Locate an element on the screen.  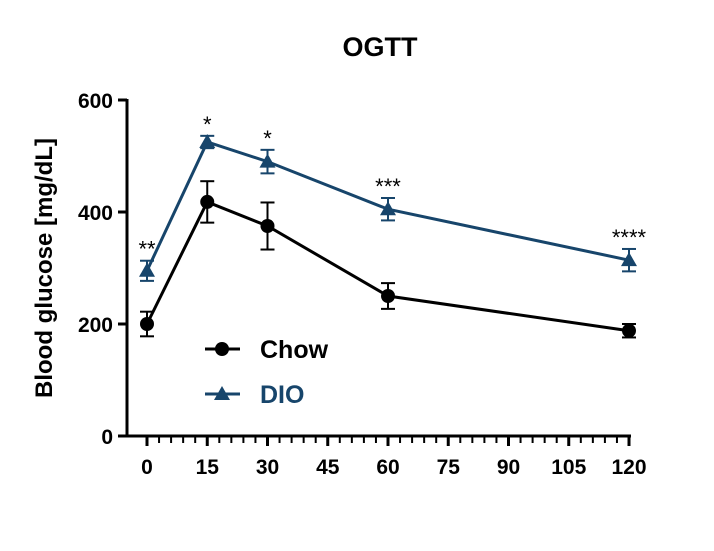
x-tick-label: 30 is located at coordinates (267, 467).